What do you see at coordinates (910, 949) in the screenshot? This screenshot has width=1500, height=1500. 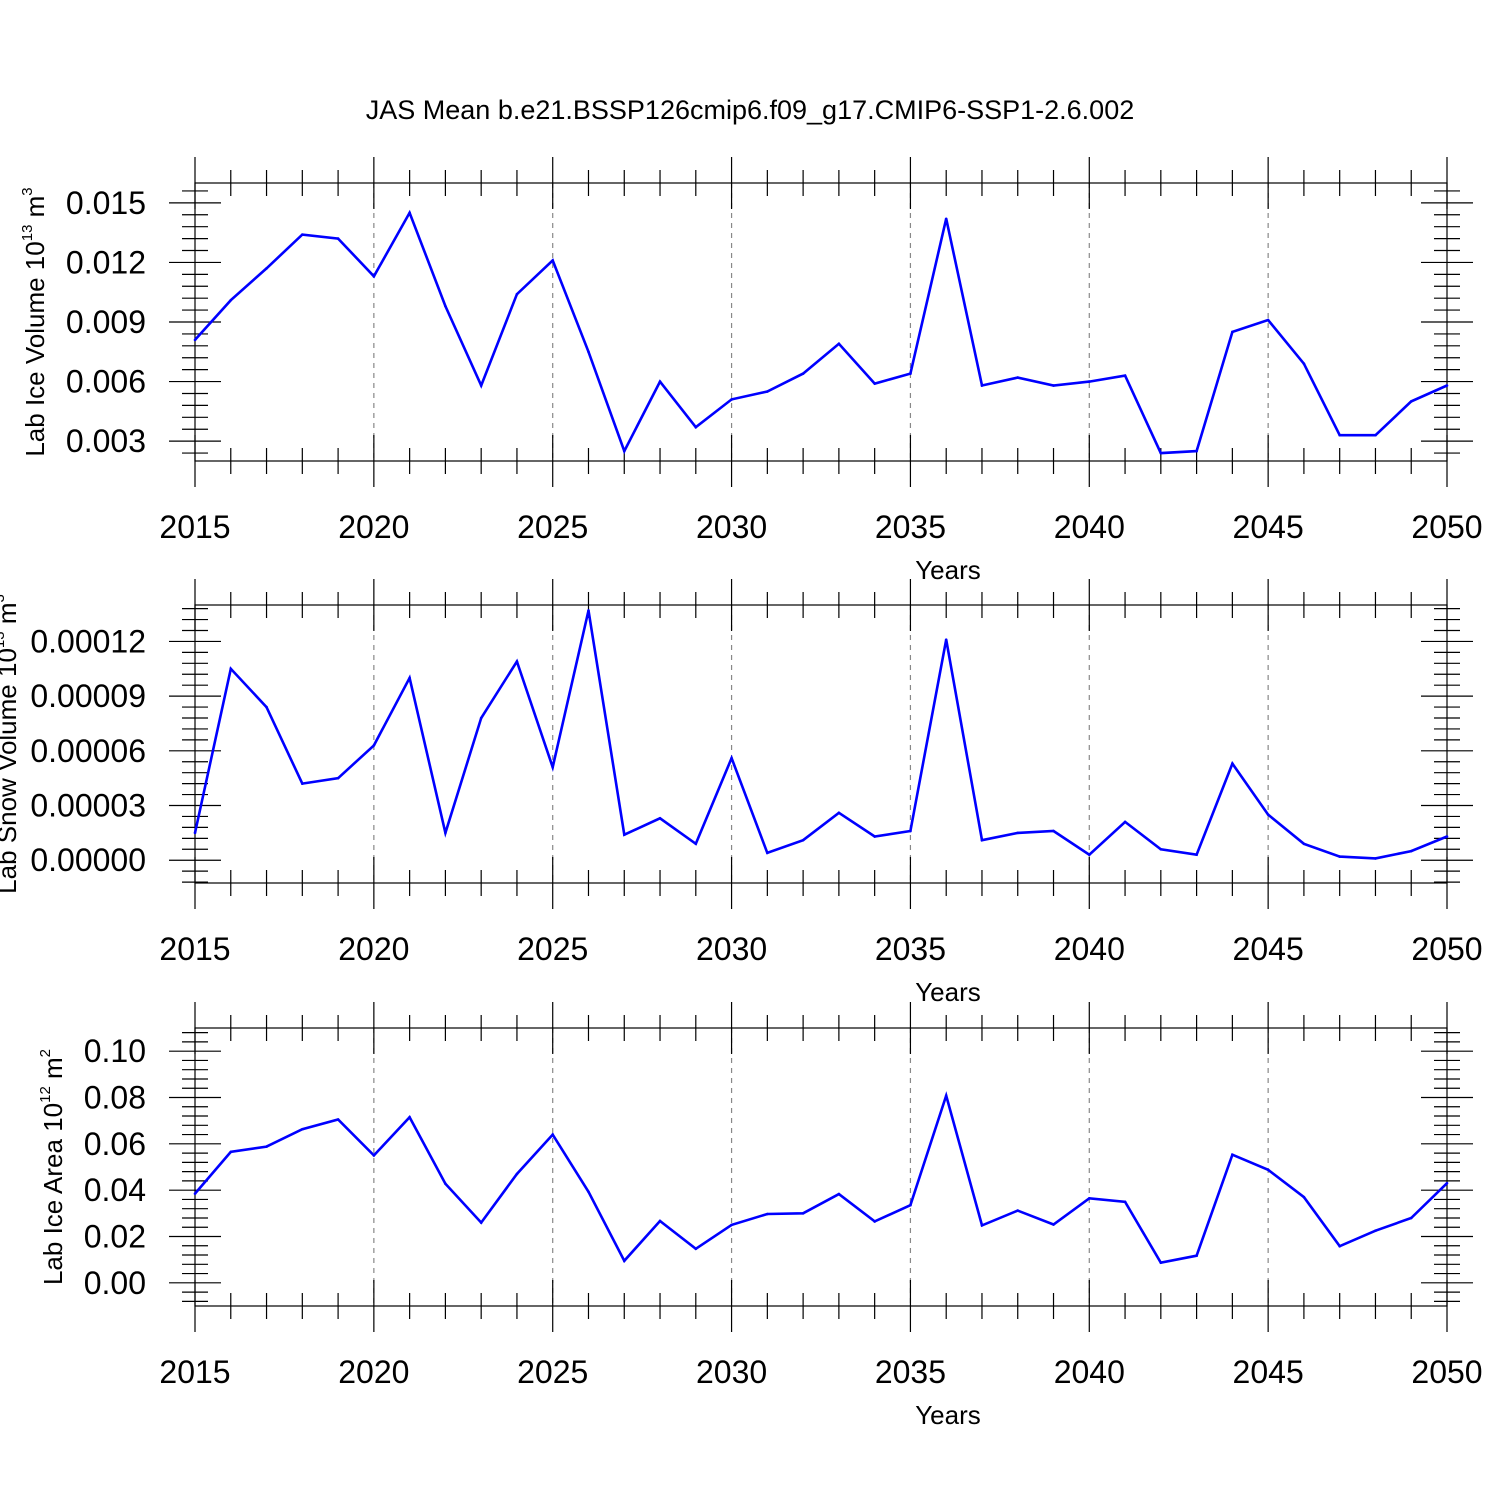 I see `x-tick-label: 2035` at bounding box center [910, 949].